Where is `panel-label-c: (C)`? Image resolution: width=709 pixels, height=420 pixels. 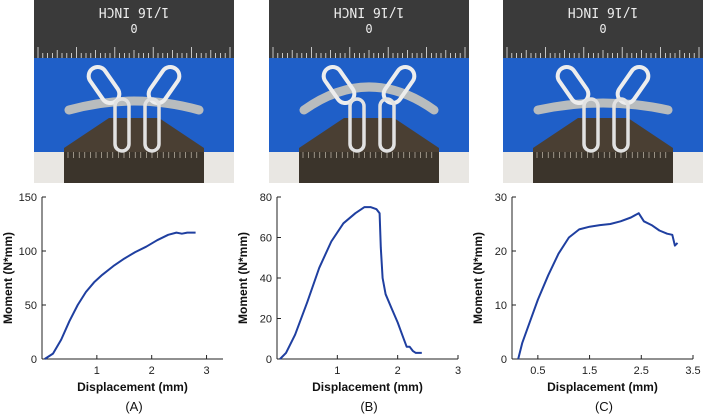
panel-label-c: (C) is located at coordinates (604, 406).